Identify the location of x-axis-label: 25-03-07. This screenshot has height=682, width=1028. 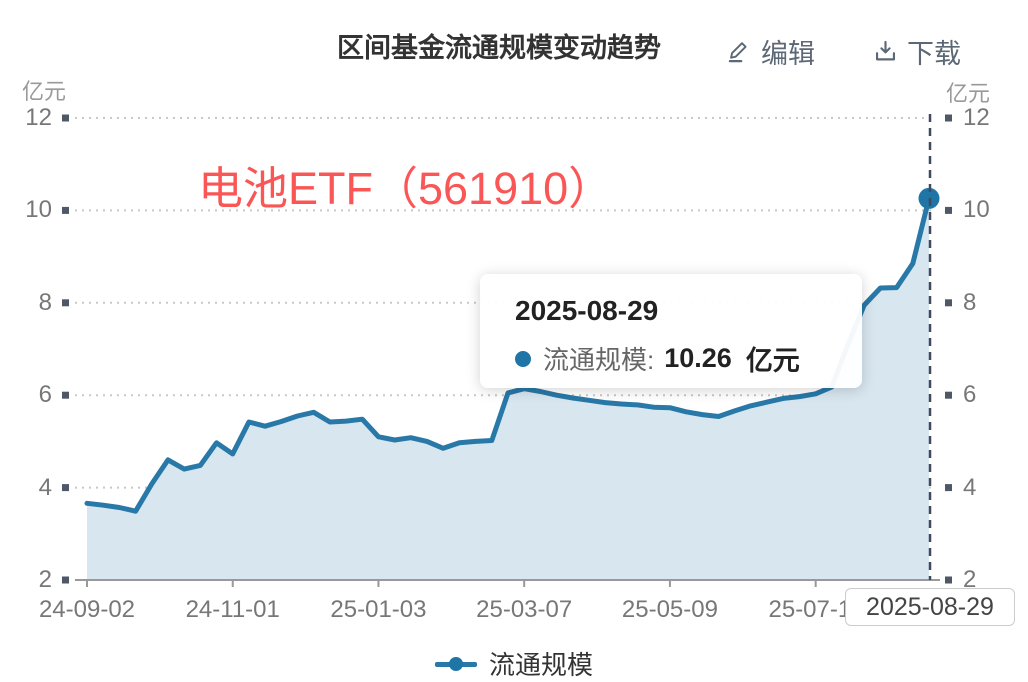
(524, 609).